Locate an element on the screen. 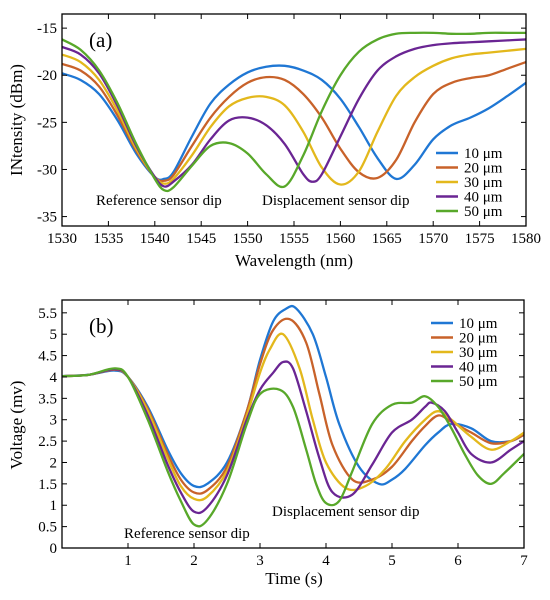 This screenshot has width=550, height=600. panel-a-y-axis-label: INtensity (dBm) is located at coordinates (16, 120).